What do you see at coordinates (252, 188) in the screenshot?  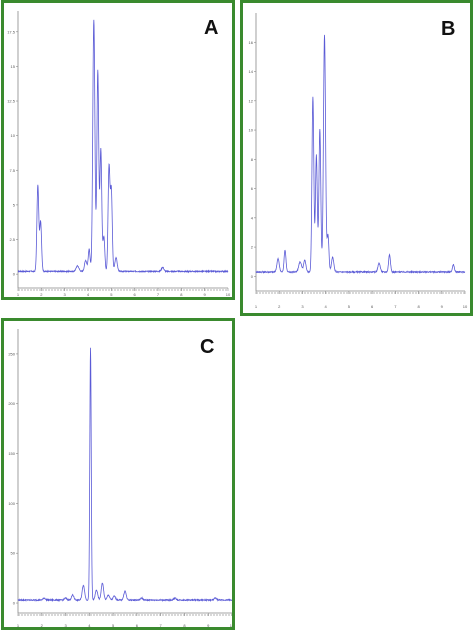 I see `y-tick-label: 6` at bounding box center [252, 188].